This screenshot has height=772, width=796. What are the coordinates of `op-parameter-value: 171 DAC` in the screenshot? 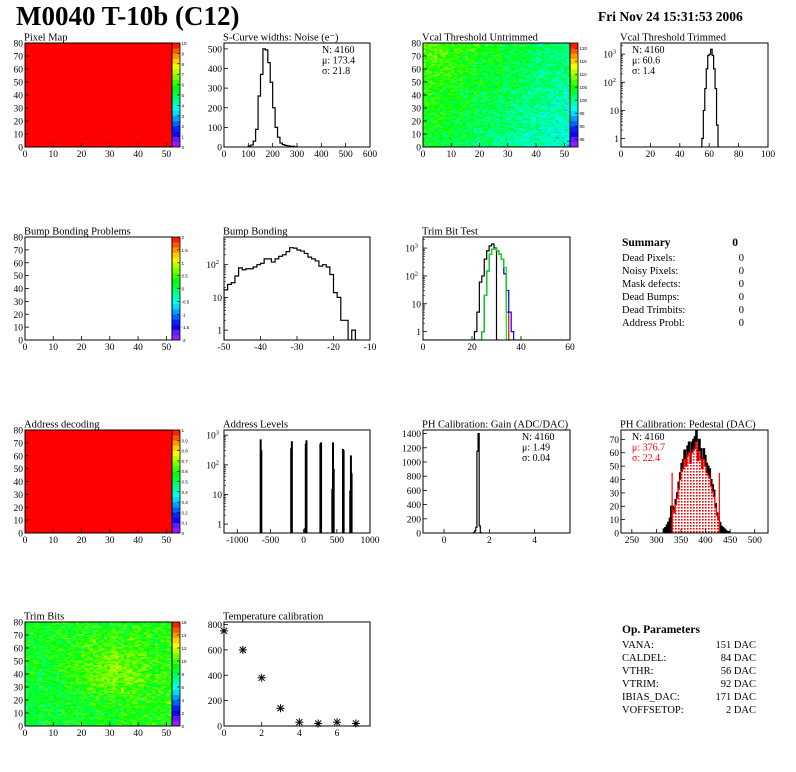 It's located at (735, 697).